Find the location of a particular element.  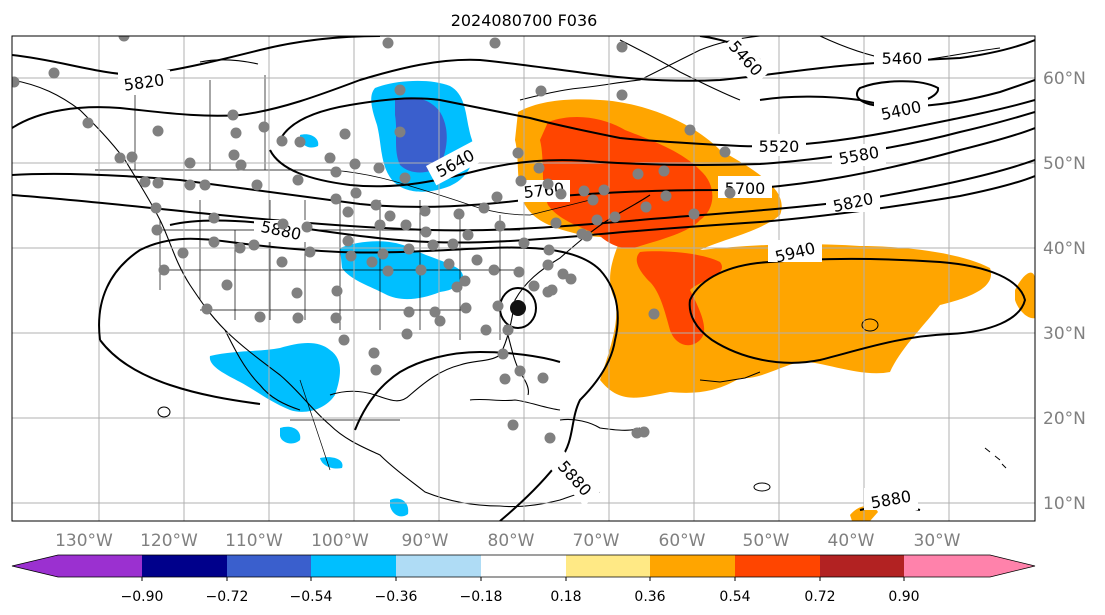

lat-label: 20°N is located at coordinates (1064, 419).